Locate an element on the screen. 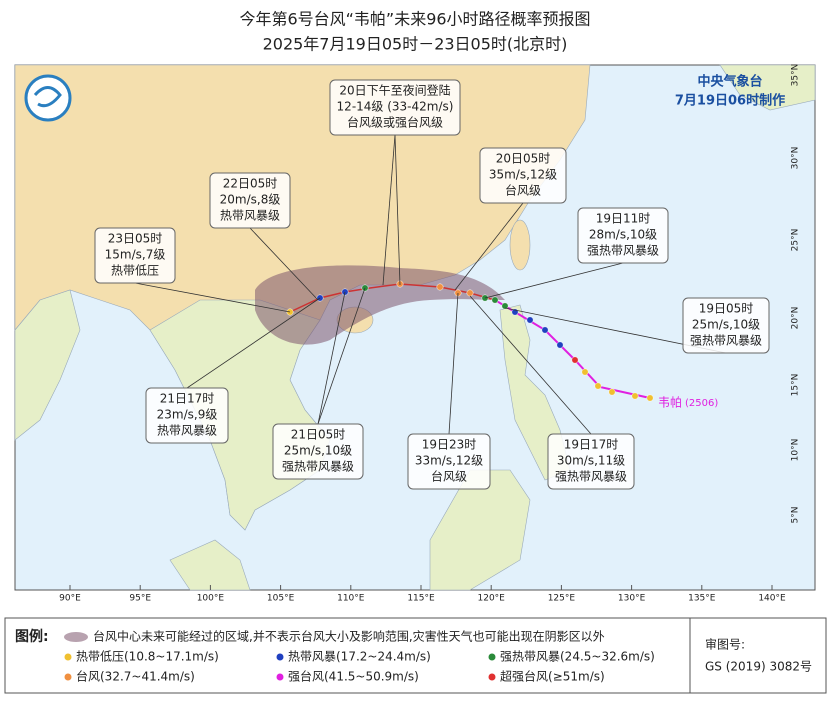 This screenshot has height=708, width=831. callout-text: 15m/s,7级 is located at coordinates (135, 255).